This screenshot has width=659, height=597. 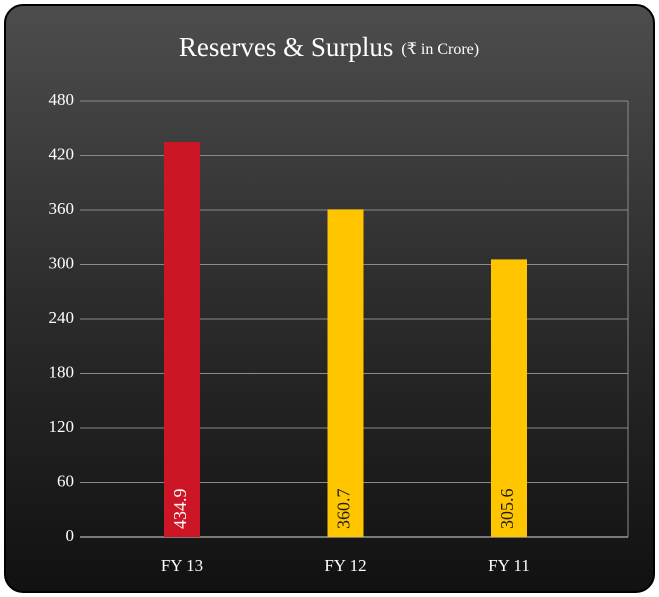 I want to click on y-tick-label: 480, so click(x=62, y=99).